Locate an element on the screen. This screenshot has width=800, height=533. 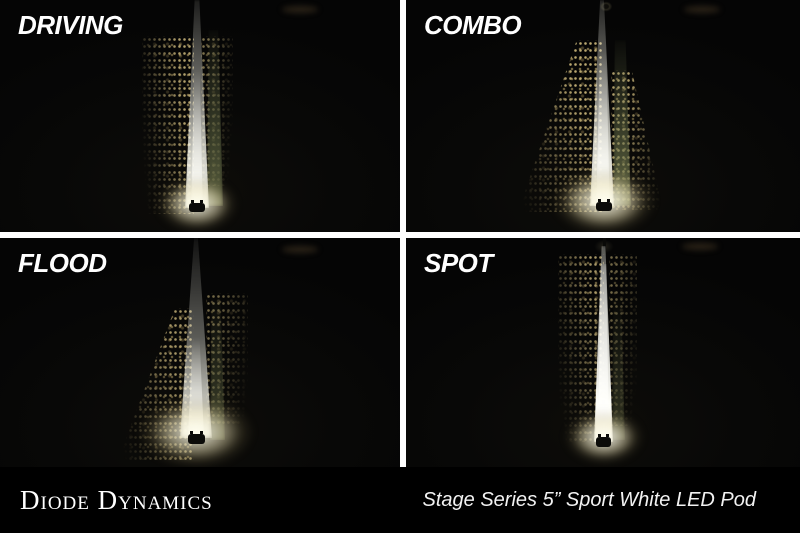
beam-pattern-label-combo: COMBO is located at coordinates (473, 25).